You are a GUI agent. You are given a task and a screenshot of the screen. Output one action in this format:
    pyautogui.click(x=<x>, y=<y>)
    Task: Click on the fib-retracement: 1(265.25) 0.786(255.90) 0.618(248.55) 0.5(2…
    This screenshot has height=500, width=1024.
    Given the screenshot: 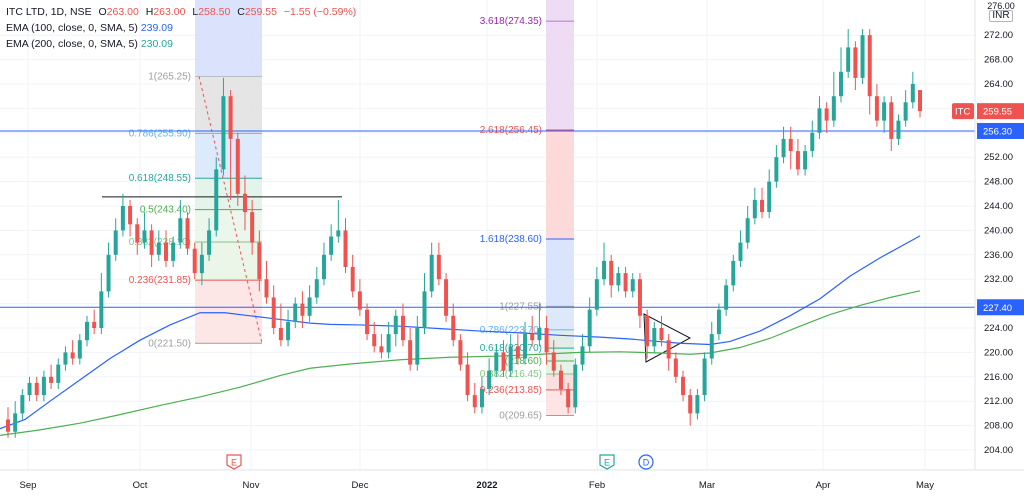 What is the action you would take?
    pyautogui.click(x=196, y=174)
    